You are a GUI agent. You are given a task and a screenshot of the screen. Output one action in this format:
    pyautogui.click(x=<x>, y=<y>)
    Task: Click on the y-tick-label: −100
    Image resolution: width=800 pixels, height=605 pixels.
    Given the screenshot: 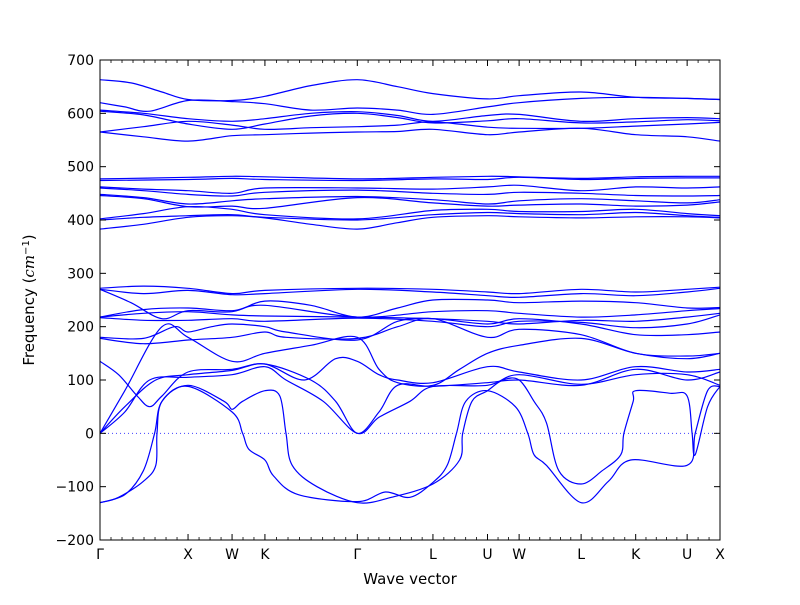 What is the action you would take?
    pyautogui.click(x=75, y=488)
    